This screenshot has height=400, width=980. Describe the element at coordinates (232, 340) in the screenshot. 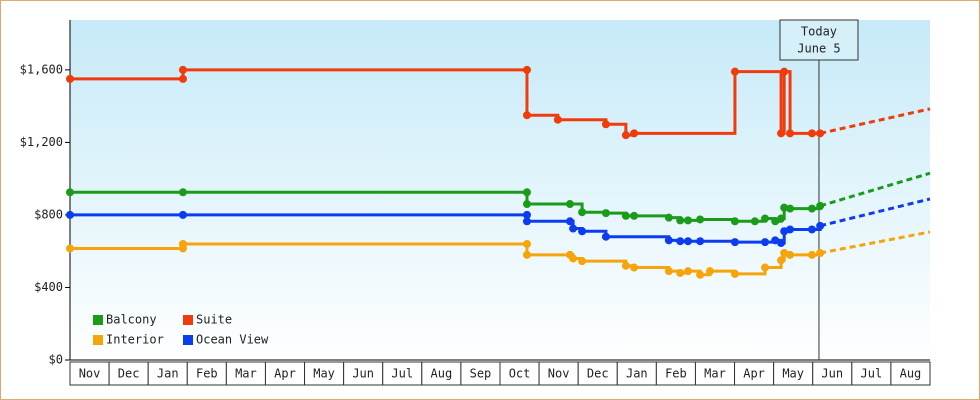

I see `legend-label: Ocean View` at that location.